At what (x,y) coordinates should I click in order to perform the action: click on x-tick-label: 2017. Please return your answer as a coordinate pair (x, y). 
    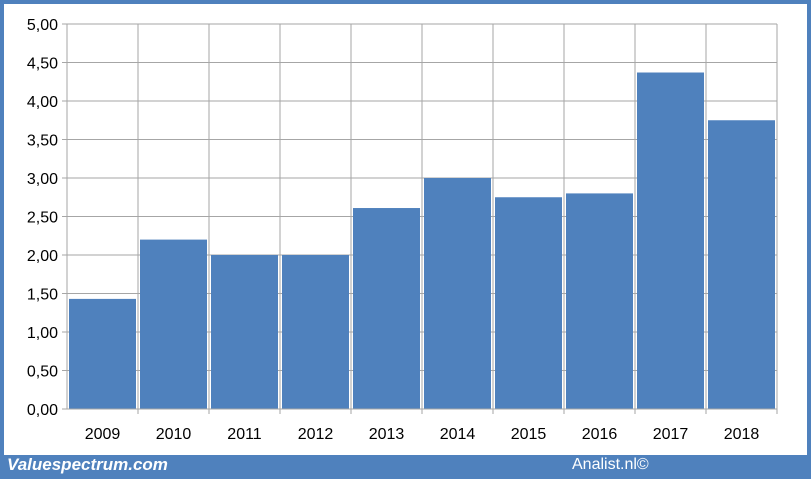
    Looking at the image, I should click on (671, 434).